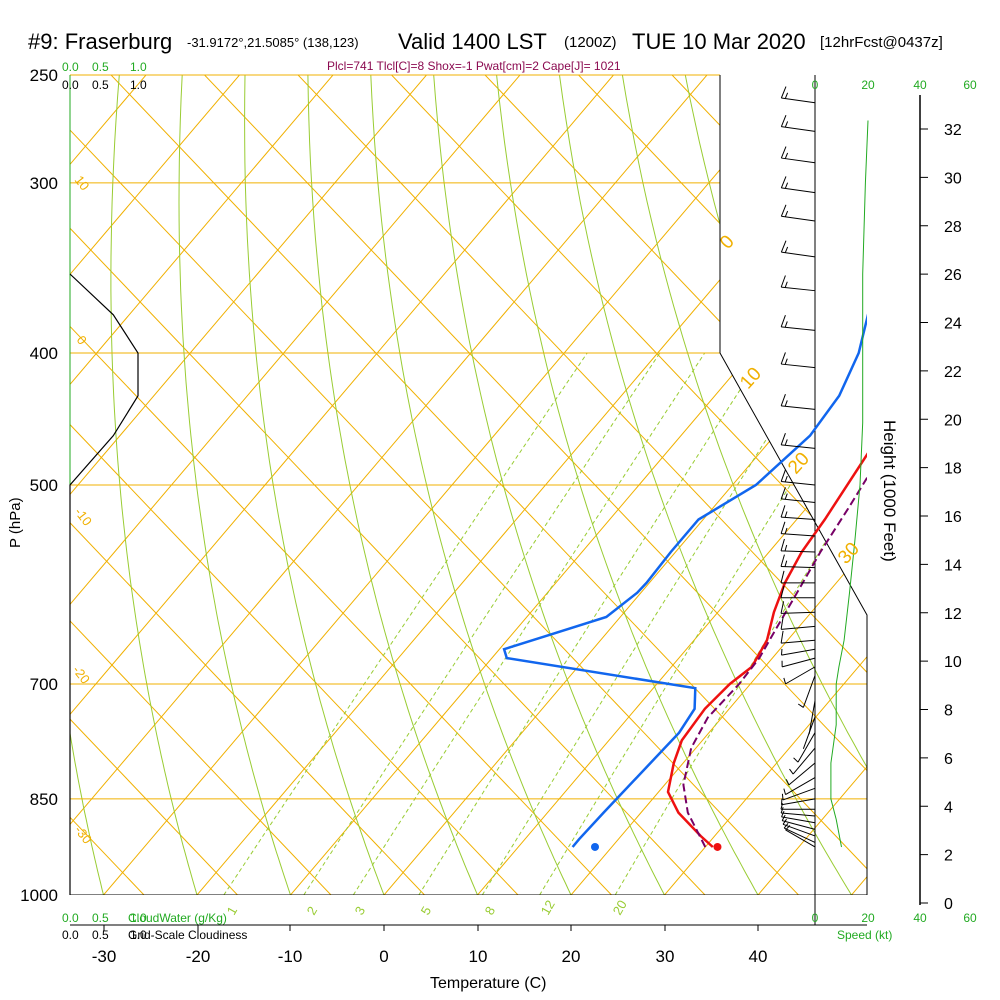  What do you see at coordinates (849, 484) in the screenshot?
I see `wind-speed-profile` at bounding box center [849, 484].